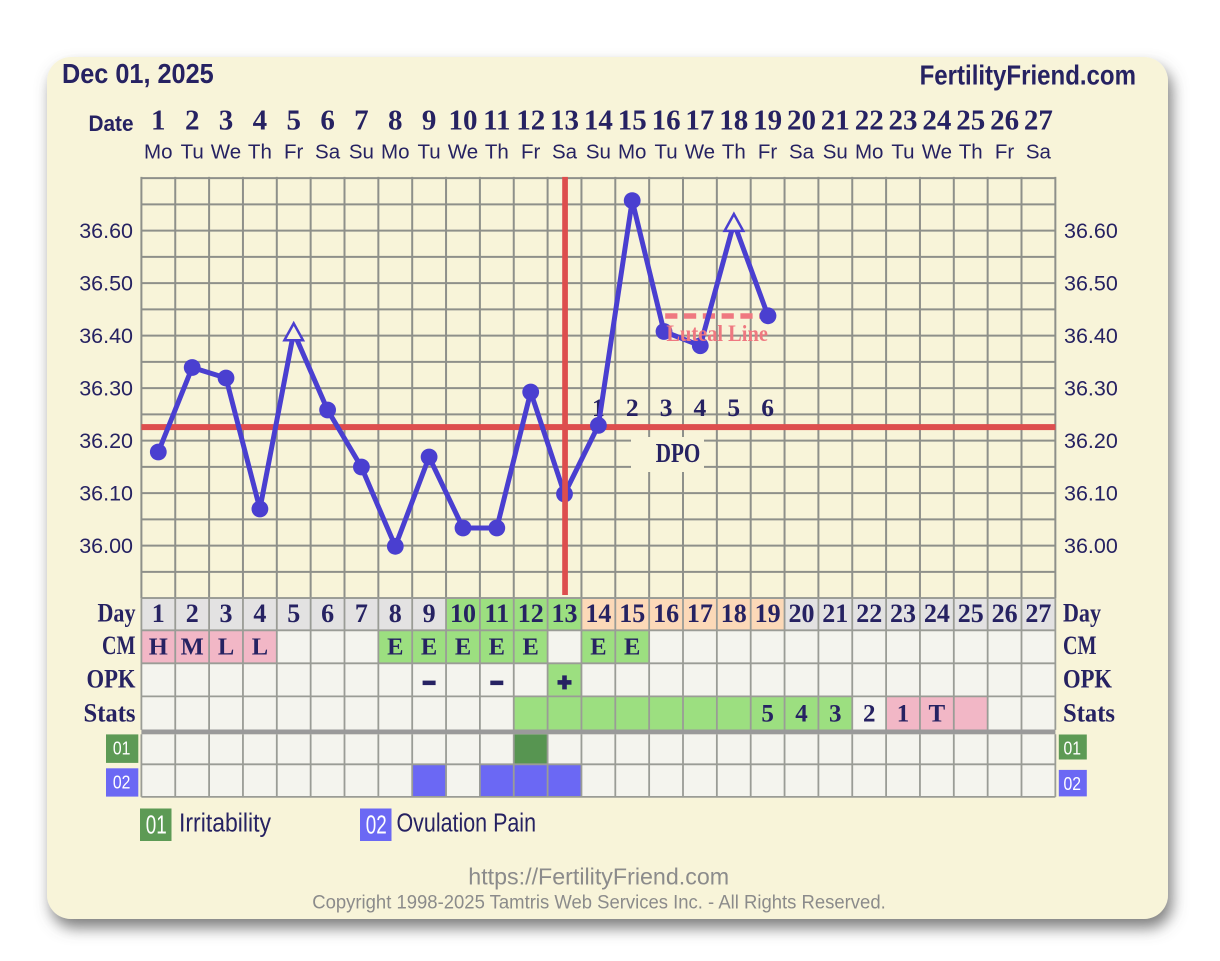 This screenshot has height=961, width=1220. What do you see at coordinates (117, 613) in the screenshot?
I see `svg-text: Day` at bounding box center [117, 613].